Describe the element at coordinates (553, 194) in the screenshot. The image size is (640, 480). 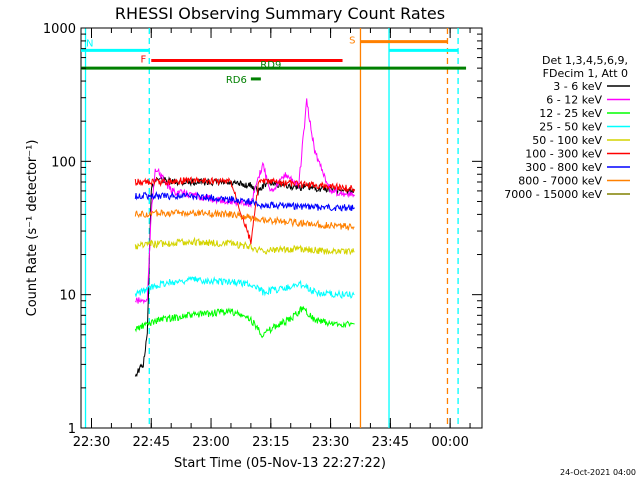
I see `legend-entry-label: 7000 - 15000 keV` at that location.